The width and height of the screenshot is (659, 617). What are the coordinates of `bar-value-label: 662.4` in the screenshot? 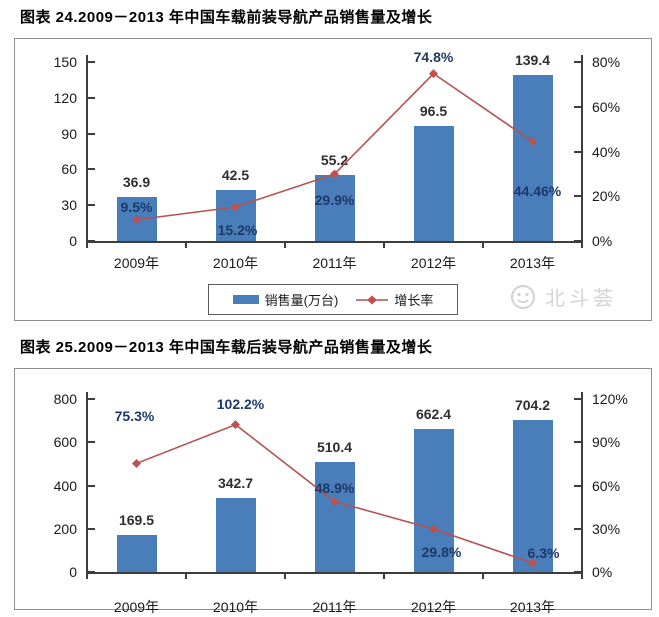 It's located at (433, 413).